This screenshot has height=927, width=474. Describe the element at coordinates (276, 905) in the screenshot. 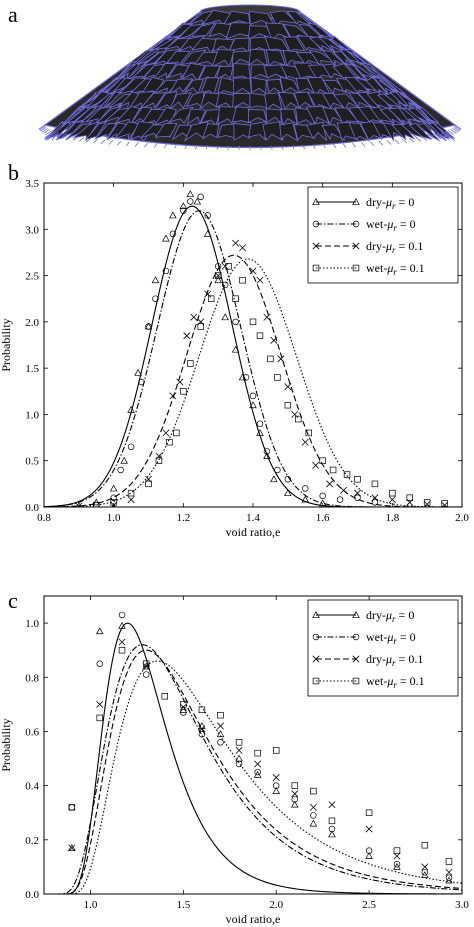

I see `x-tick-label: 2.0` at that location.